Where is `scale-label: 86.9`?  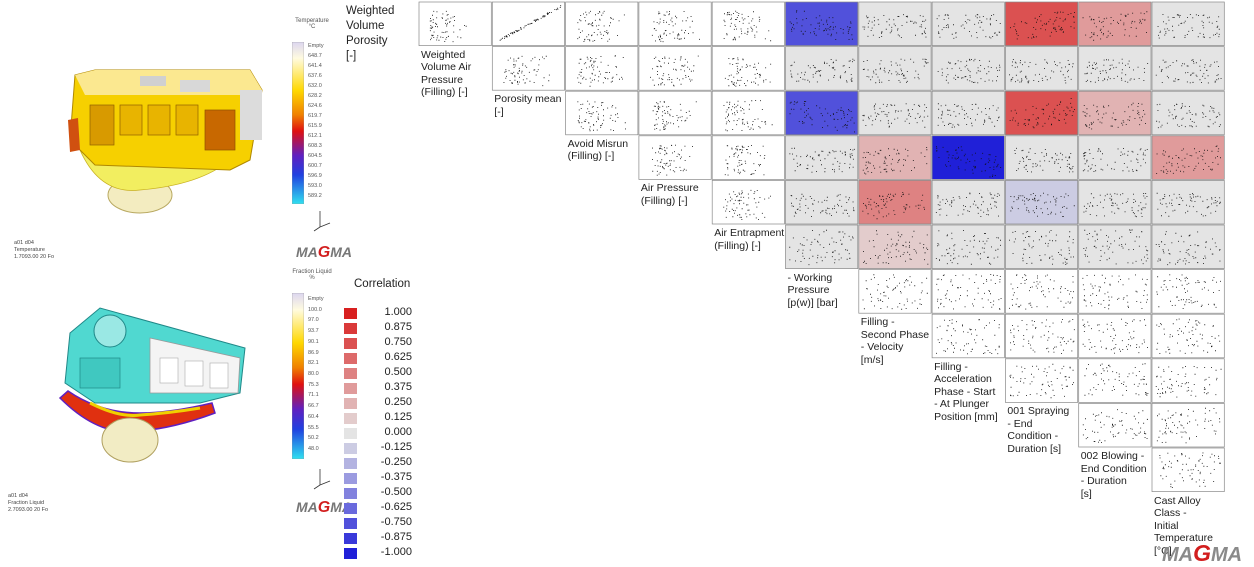
scale-label: 86.9 is located at coordinates (313, 352).